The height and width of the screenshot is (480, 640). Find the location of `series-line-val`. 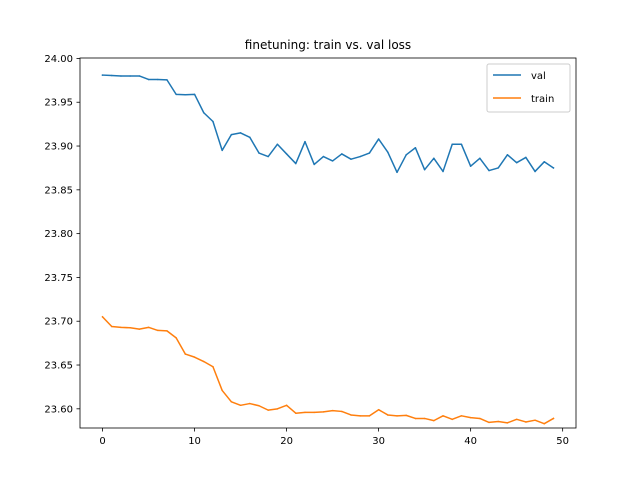

series-line-val is located at coordinates (328, 124).